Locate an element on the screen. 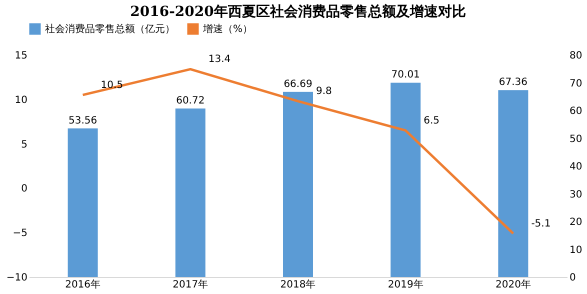 The height and width of the screenshot is (294, 587). data-label: 70.01 is located at coordinates (405, 75).